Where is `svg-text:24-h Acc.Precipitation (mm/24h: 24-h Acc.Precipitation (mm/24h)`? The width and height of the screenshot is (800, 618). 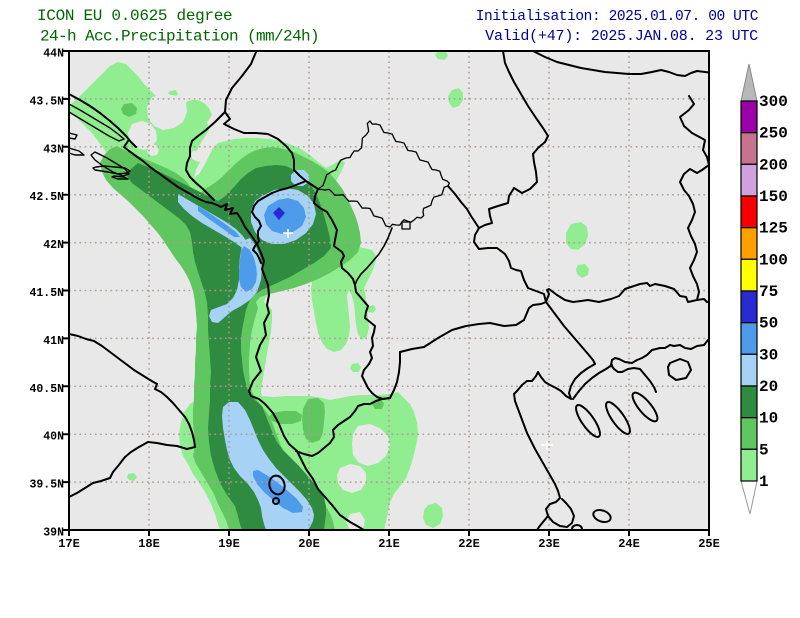 svg-text:24-h Acc.Precipitation (mm/24h: 24-h Acc.Precipitation (mm/24h) is located at coordinates (179, 37).